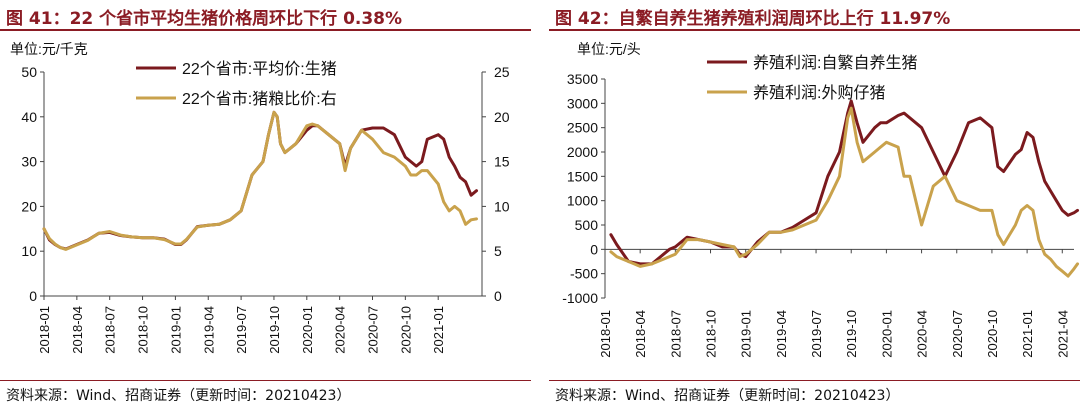 The height and width of the screenshot is (408, 1080). I want to click on y2-tick-label-left: 10, so click(502, 206).